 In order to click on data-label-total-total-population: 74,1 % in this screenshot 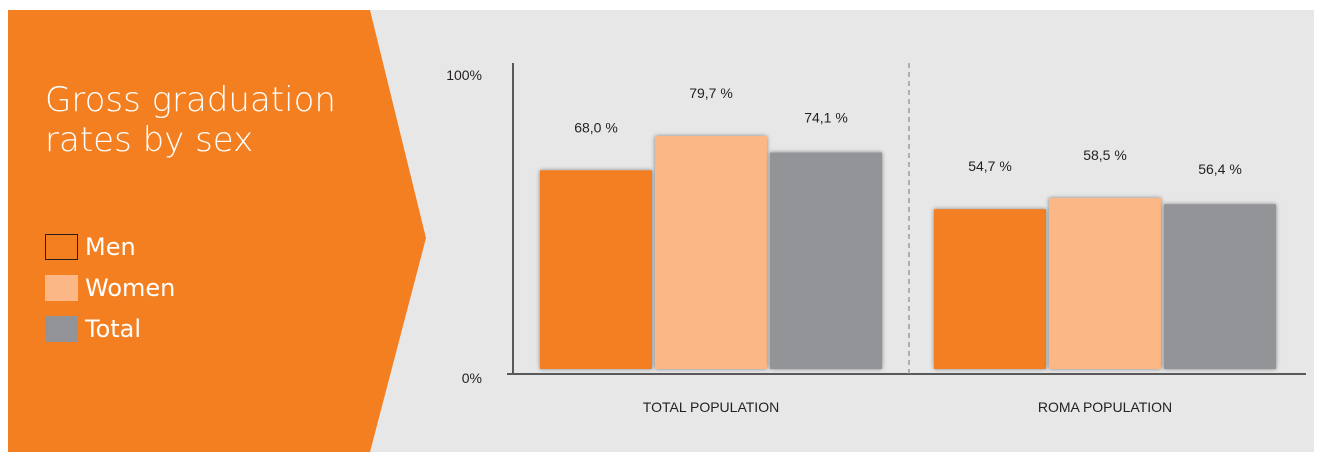, I will do `click(826, 117)`.